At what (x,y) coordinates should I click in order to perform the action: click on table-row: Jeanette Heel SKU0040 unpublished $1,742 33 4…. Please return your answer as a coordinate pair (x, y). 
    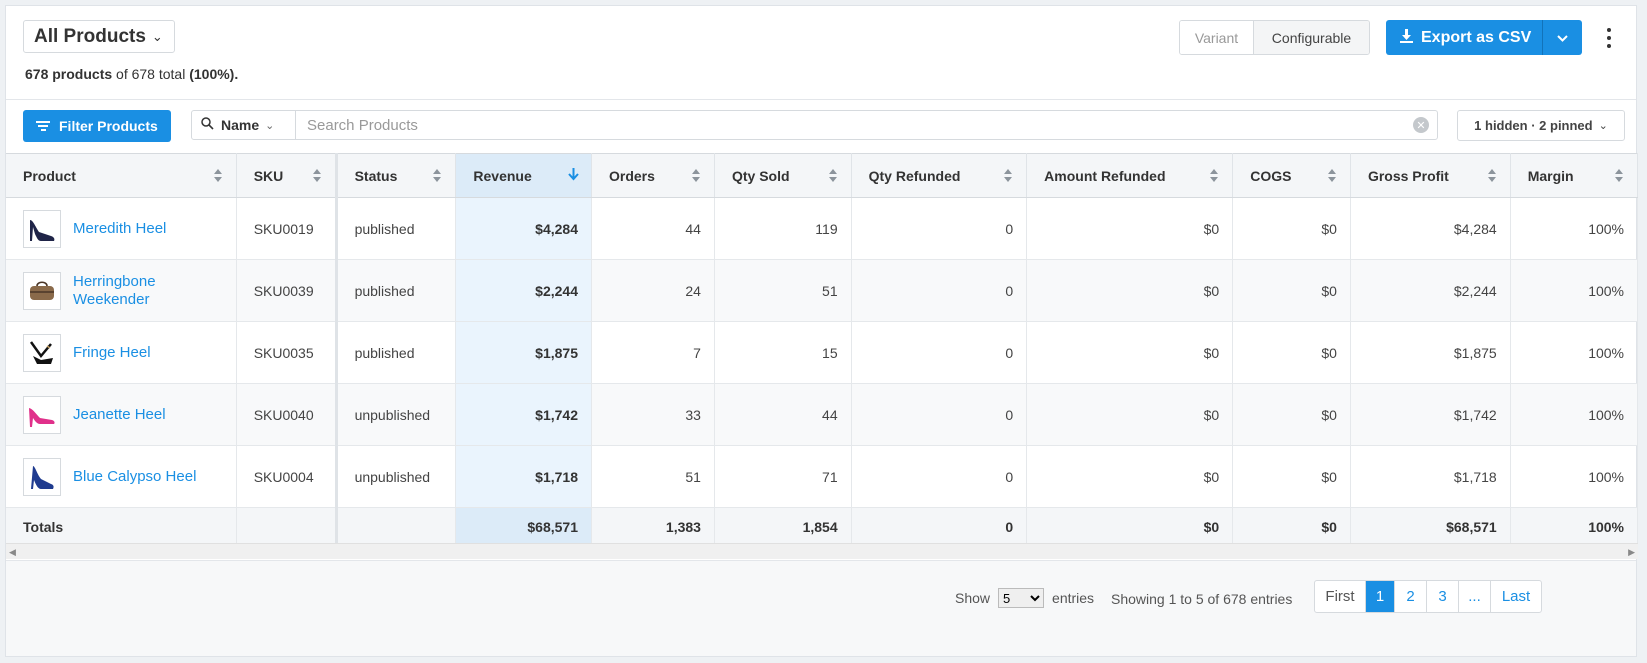
    Looking at the image, I should click on (822, 414).